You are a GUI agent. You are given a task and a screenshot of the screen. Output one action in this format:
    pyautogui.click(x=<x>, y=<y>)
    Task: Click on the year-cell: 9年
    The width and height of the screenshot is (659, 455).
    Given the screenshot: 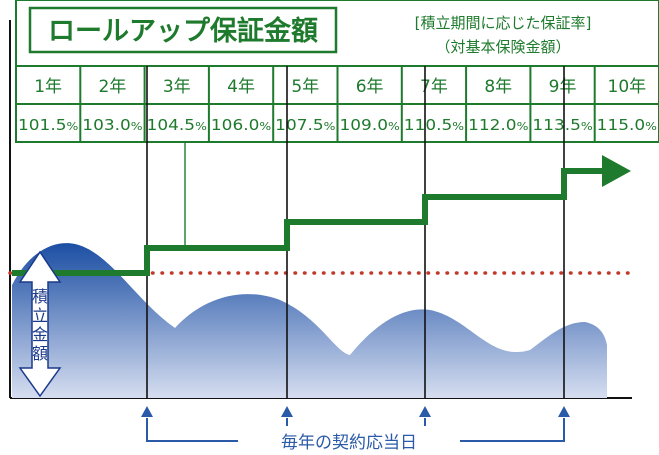 What is the action you would take?
    pyautogui.click(x=563, y=87)
    